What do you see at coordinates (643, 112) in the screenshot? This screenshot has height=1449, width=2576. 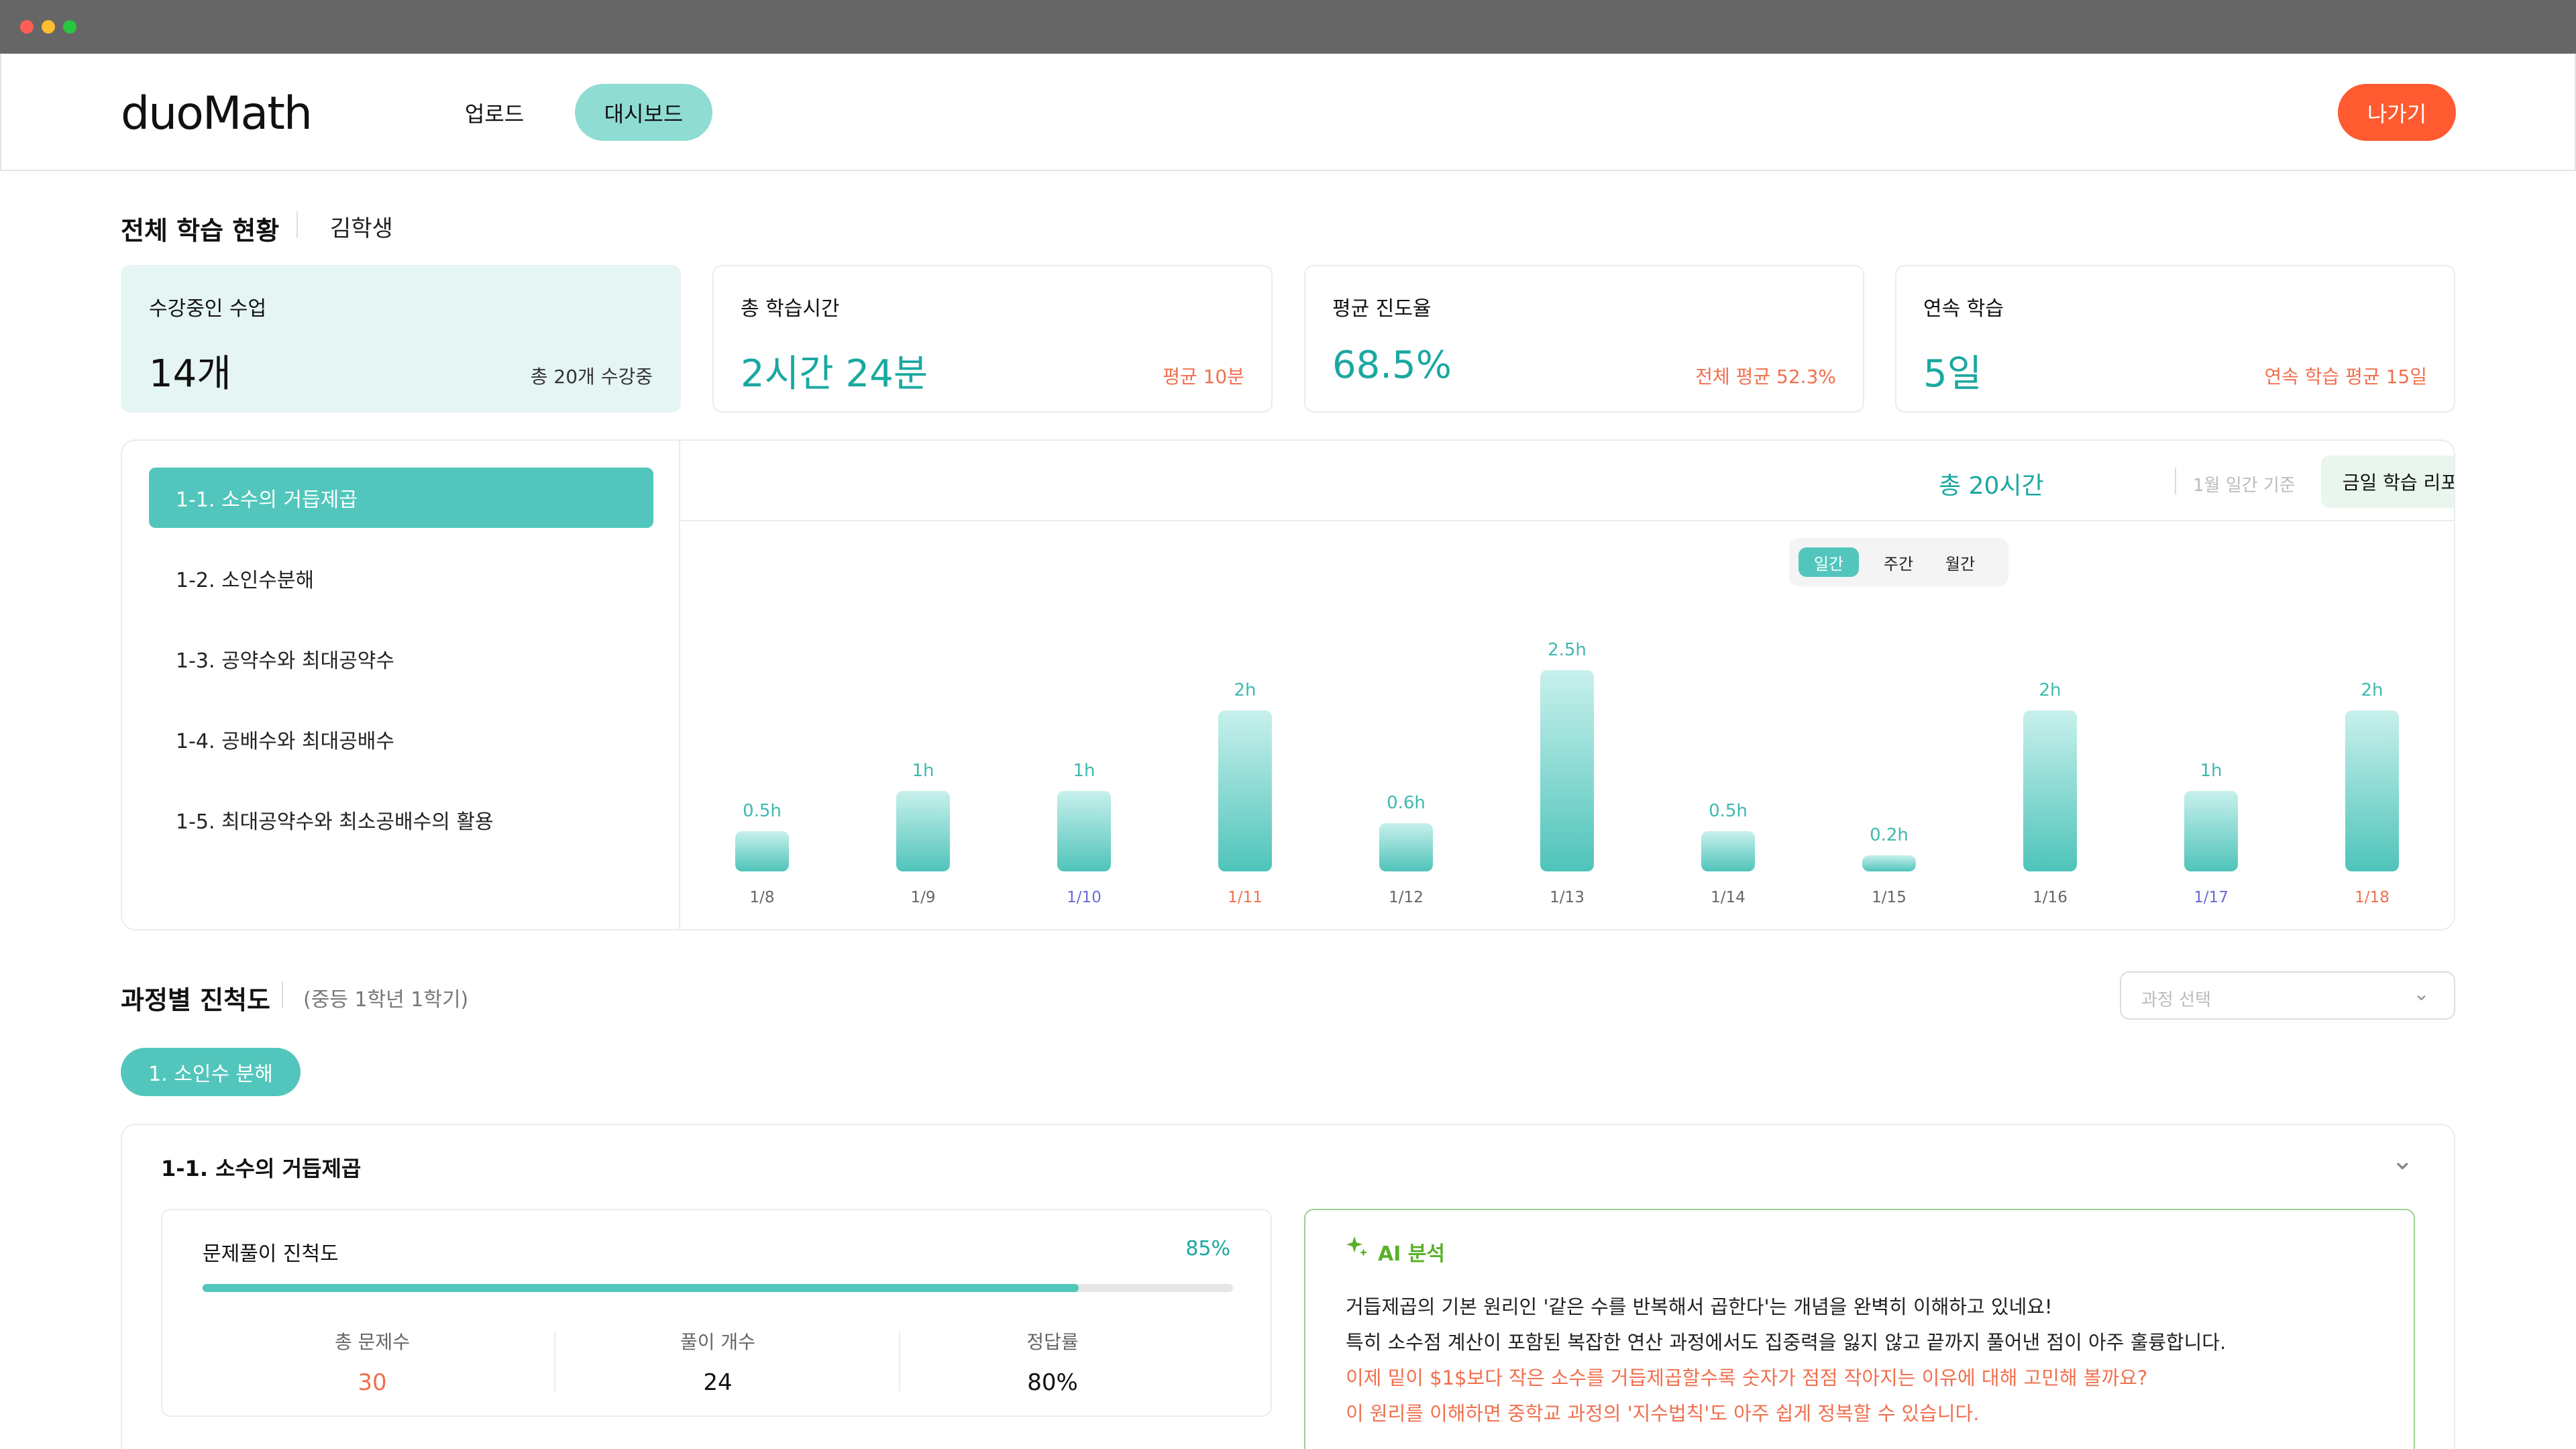 I see `nav-dashboard: 대시보드` at bounding box center [643, 112].